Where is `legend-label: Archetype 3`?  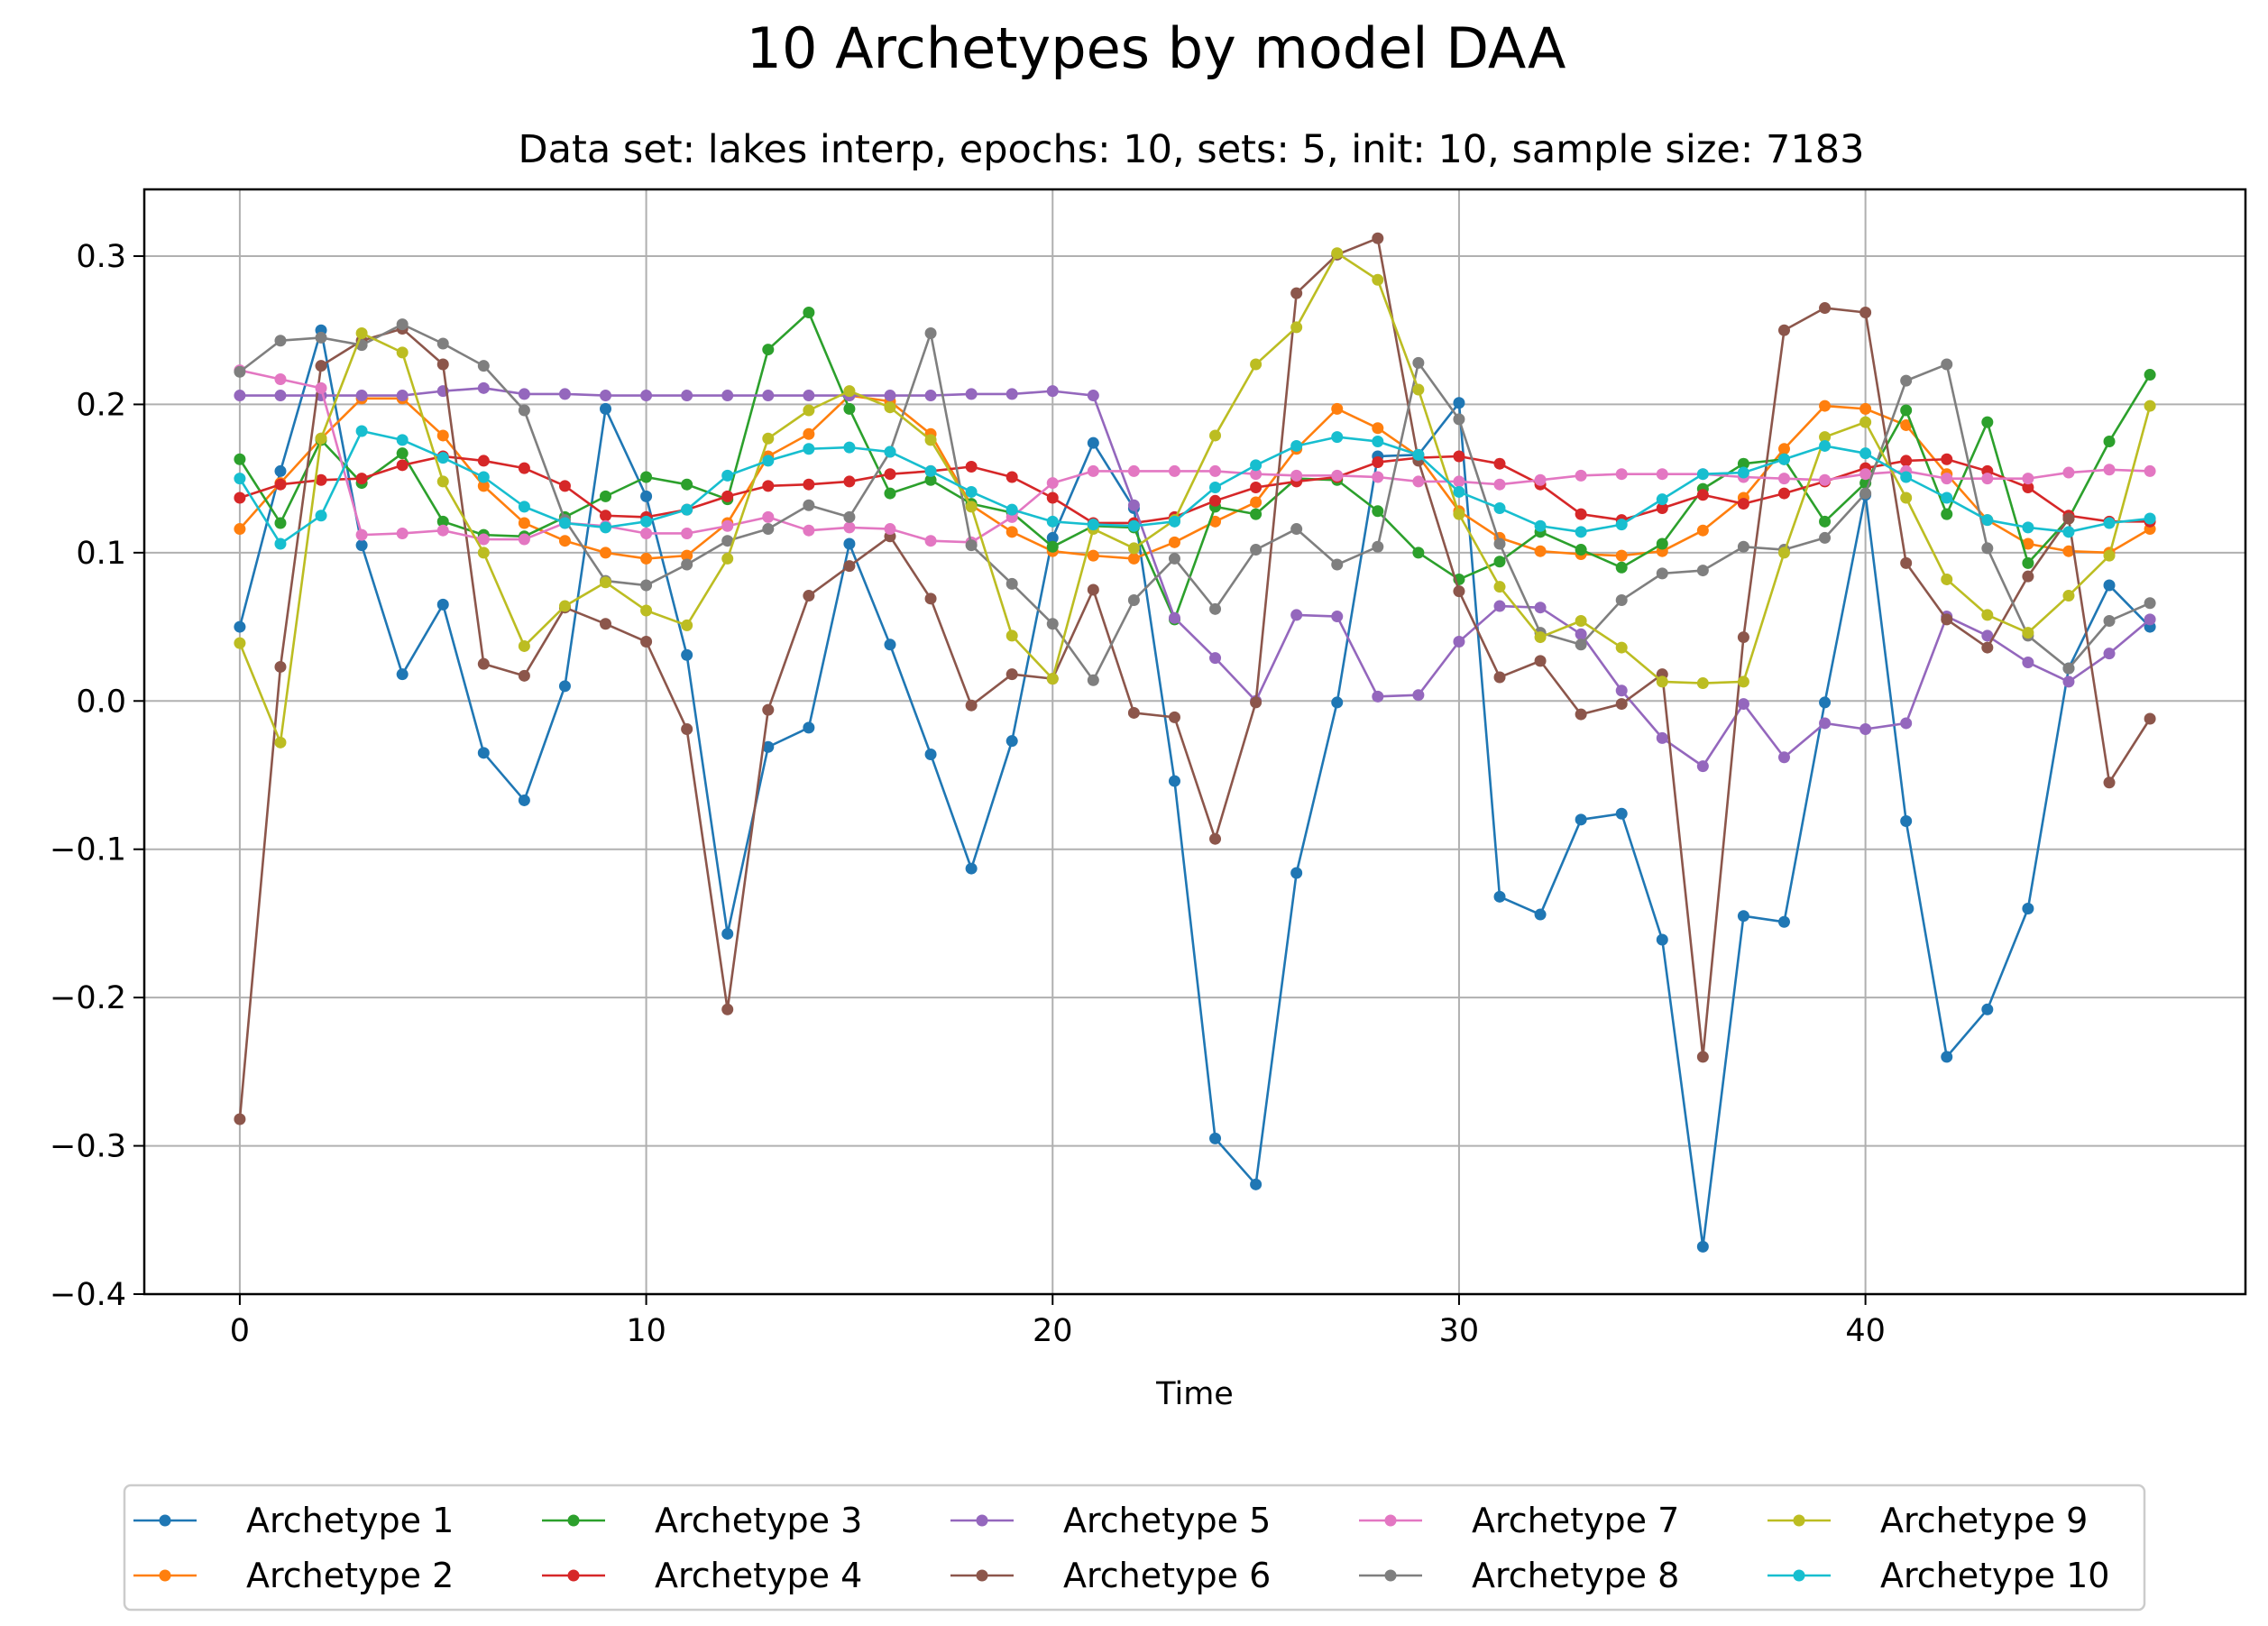
legend-label: Archetype 3 is located at coordinates (758, 1520).